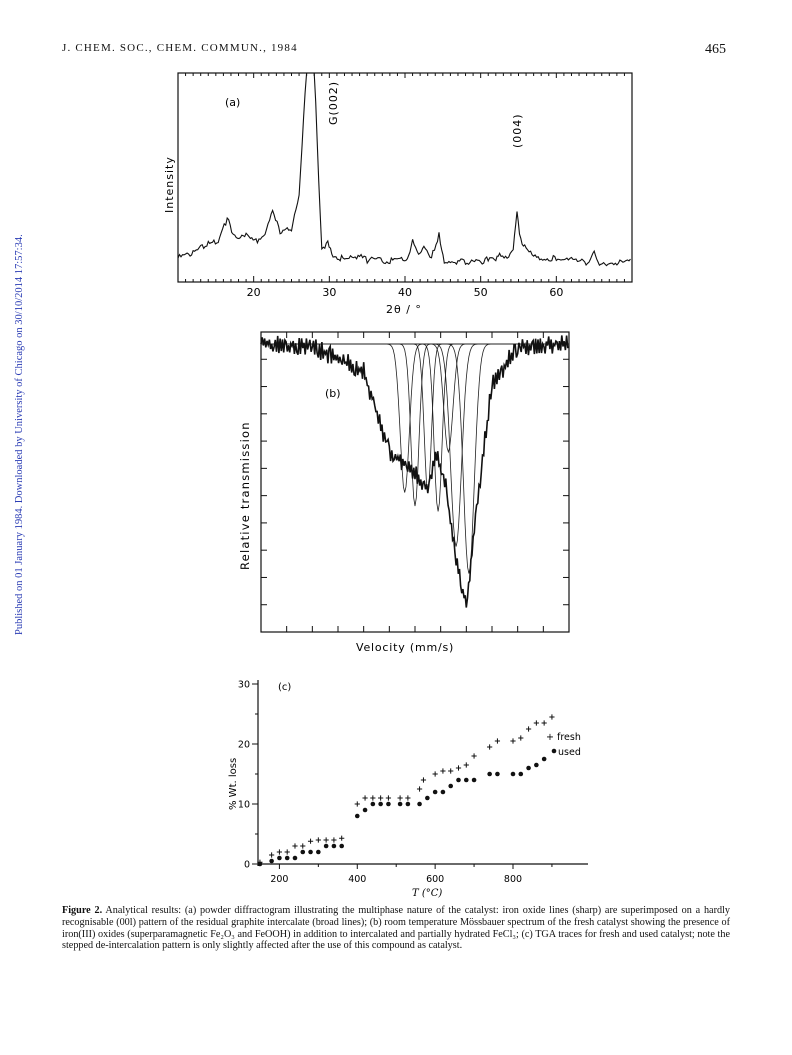 The height and width of the screenshot is (1055, 792). Describe the element at coordinates (333, 393) in the screenshot. I see `panel-b-label: (b)` at that location.